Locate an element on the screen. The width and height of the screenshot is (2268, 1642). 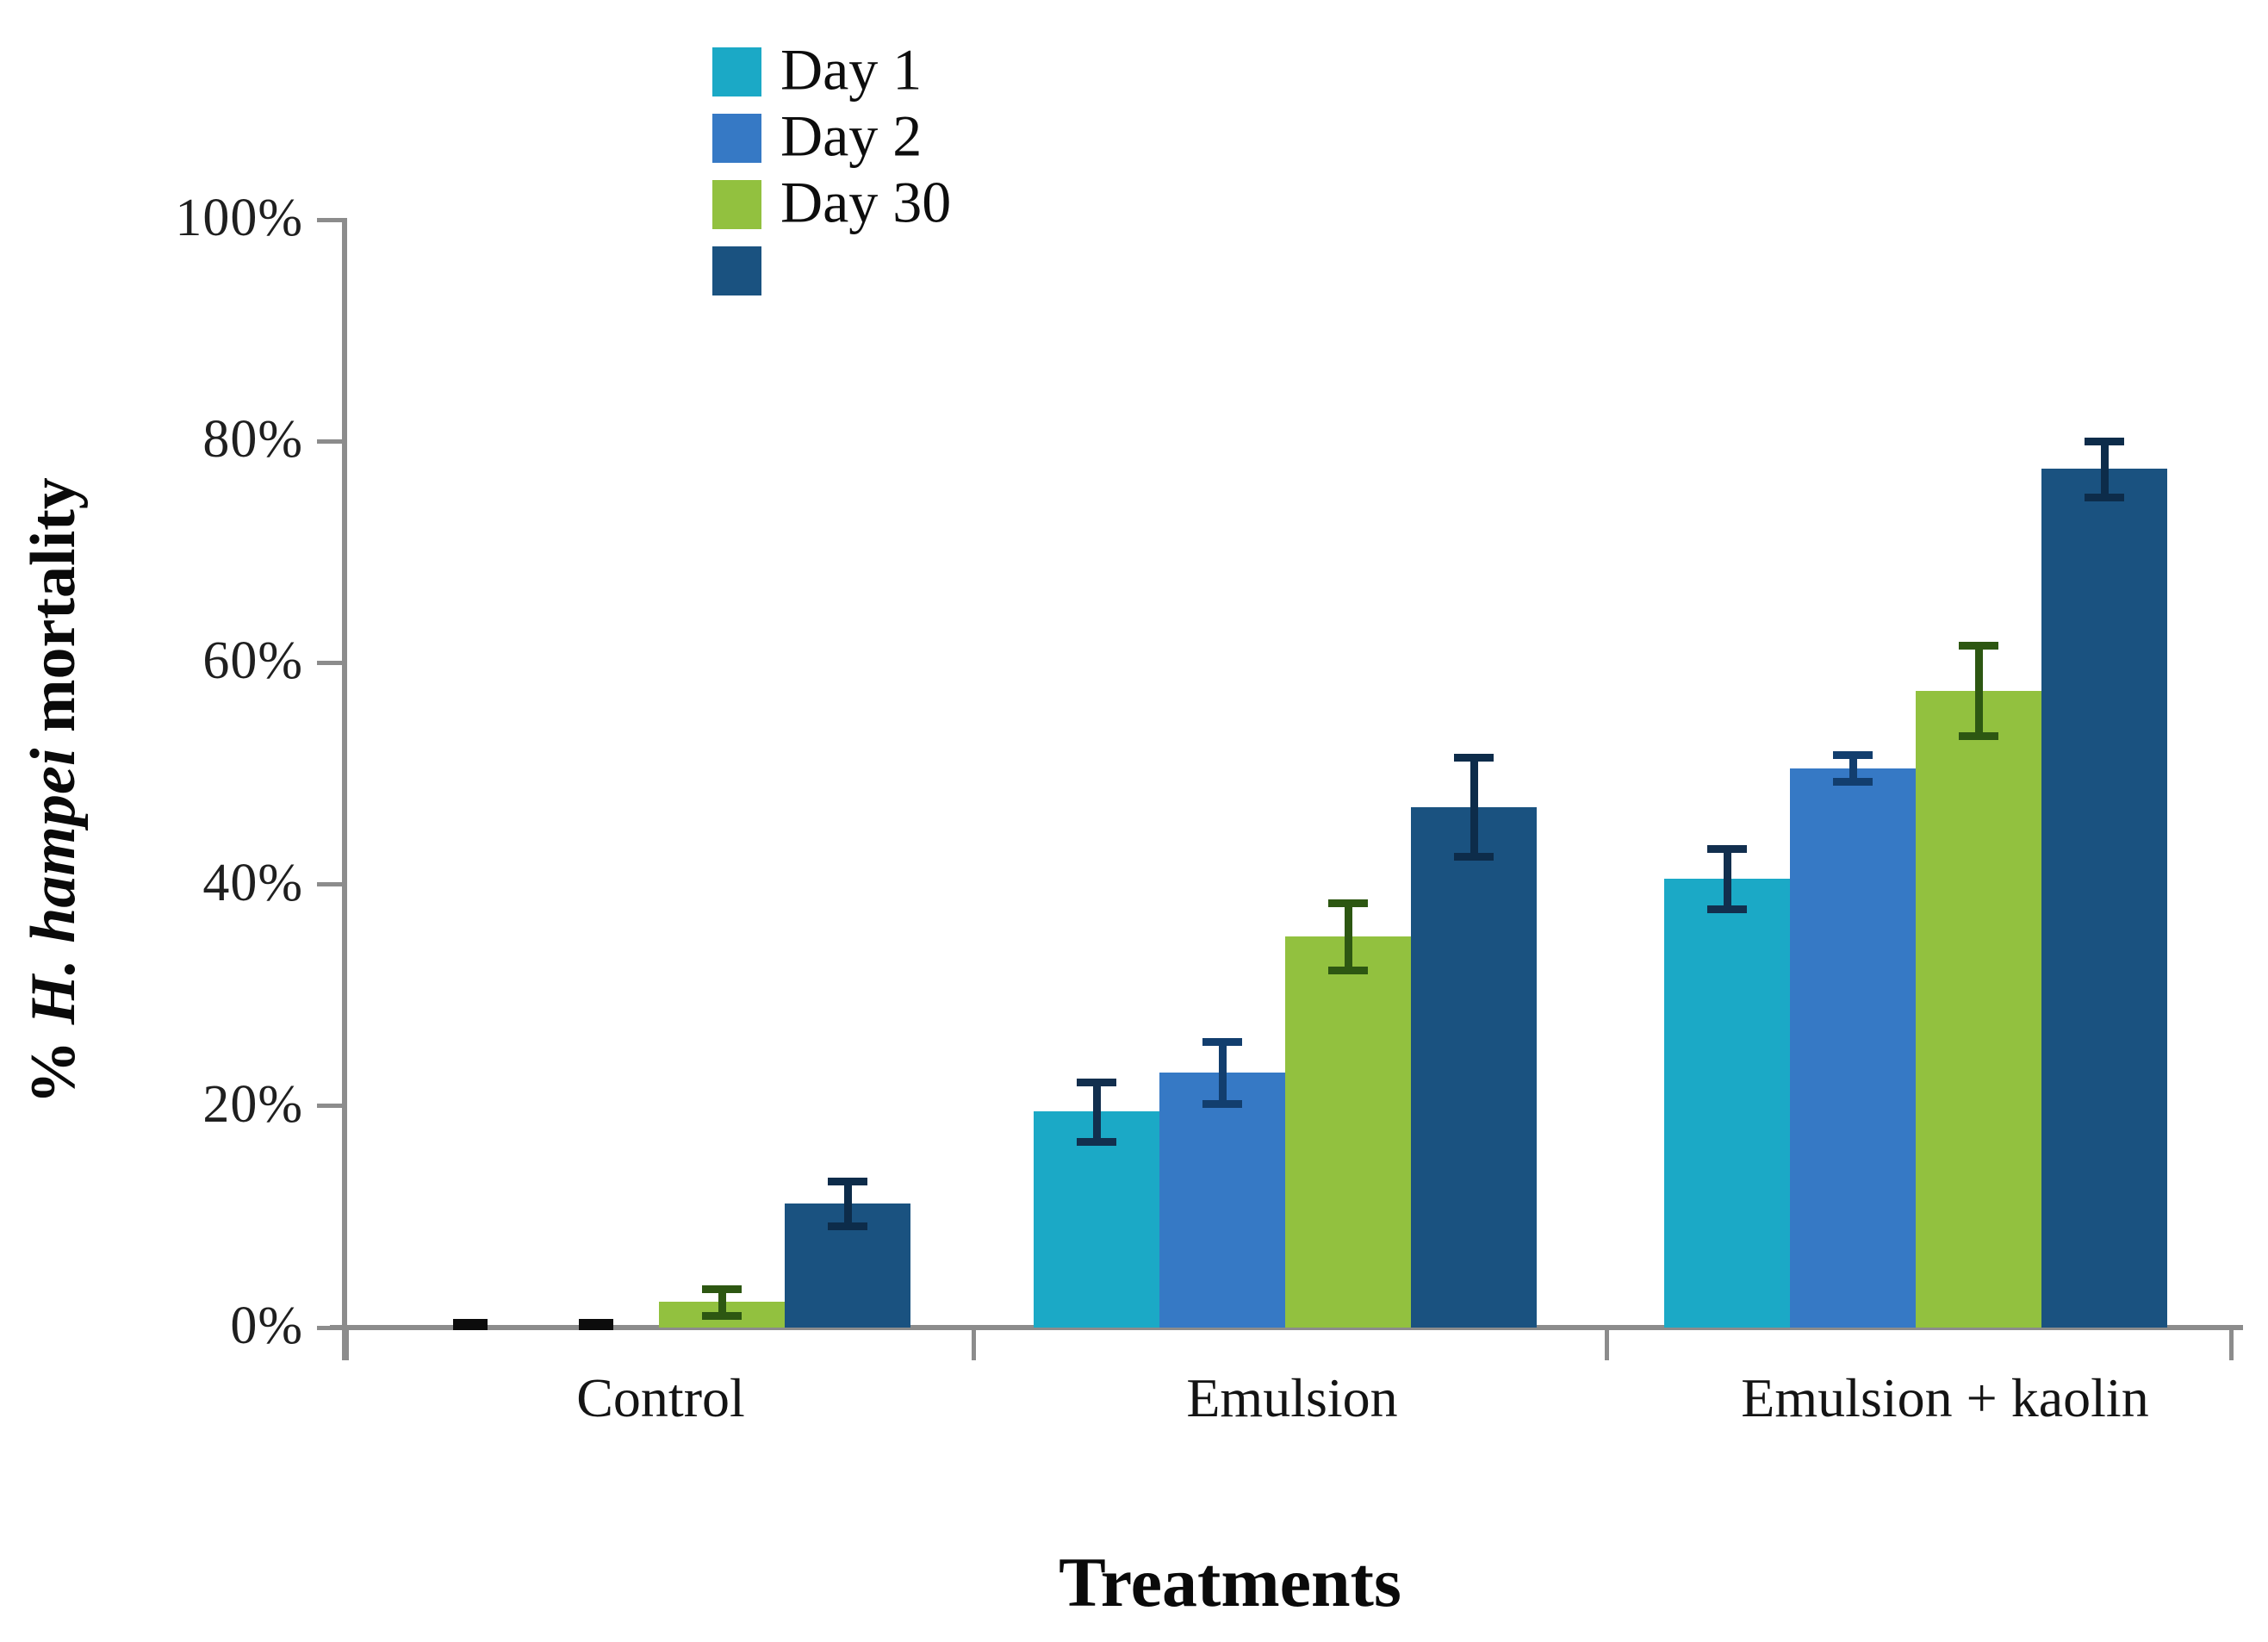
category-label: Control is located at coordinates (660, 1397).